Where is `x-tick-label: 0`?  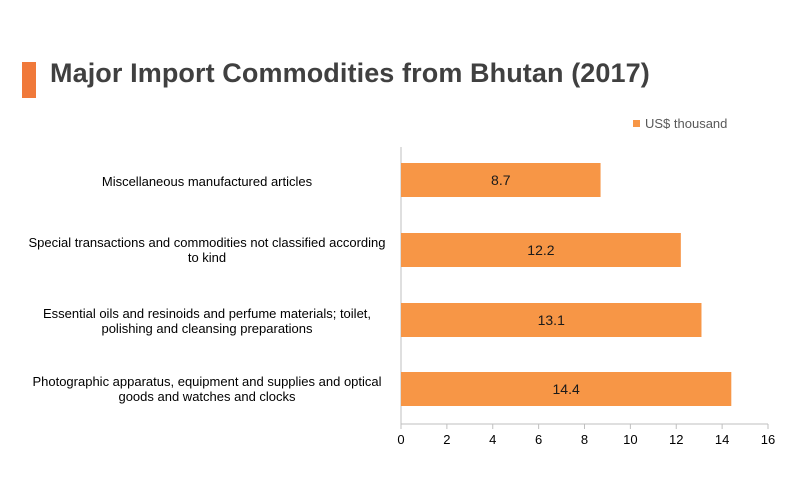 x-tick-label: 0 is located at coordinates (400, 439).